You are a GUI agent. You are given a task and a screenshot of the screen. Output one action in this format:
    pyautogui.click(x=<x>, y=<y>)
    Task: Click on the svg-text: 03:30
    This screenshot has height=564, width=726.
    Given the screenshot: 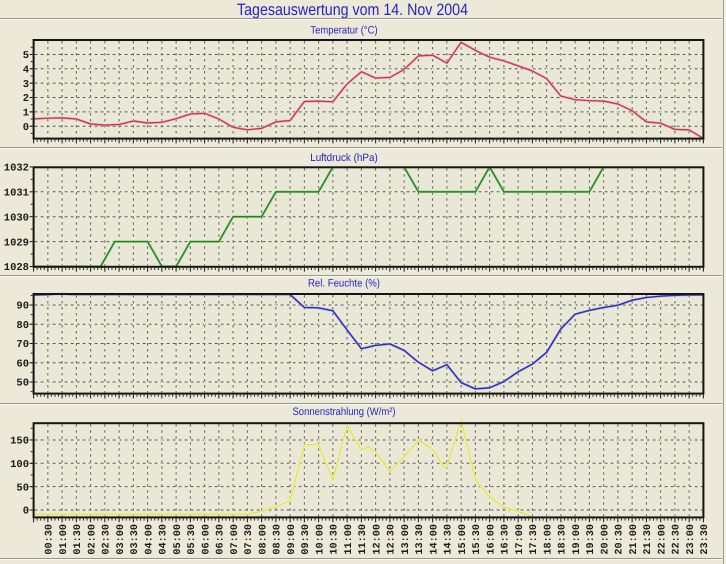 What is the action you would take?
    pyautogui.click(x=135, y=539)
    